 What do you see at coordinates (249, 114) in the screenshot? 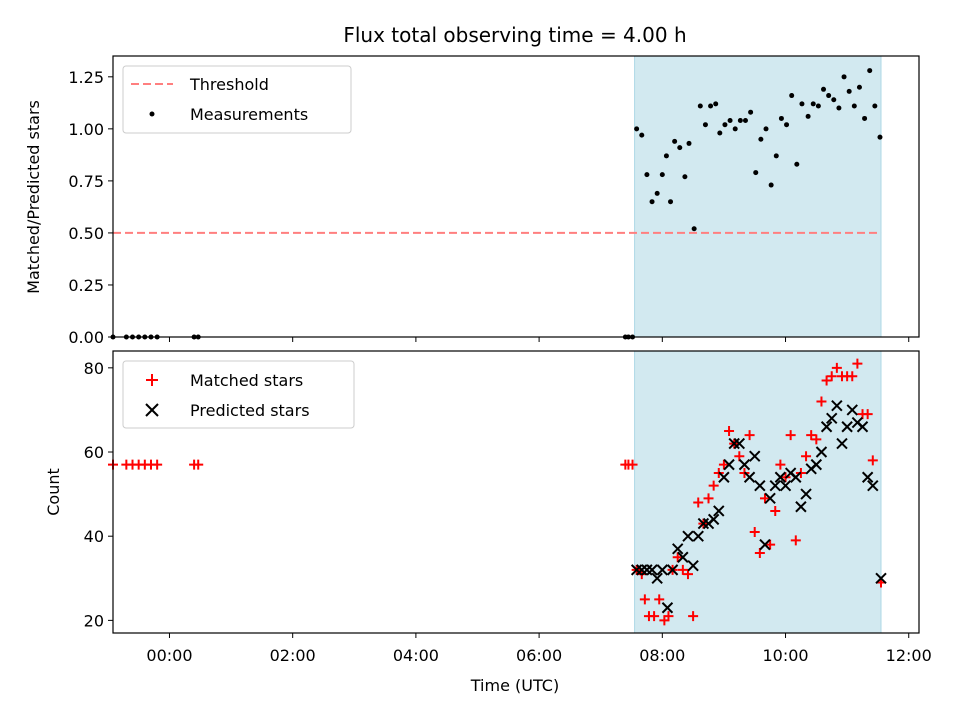
I see `measurements-legend-label: Measurements` at bounding box center [249, 114].